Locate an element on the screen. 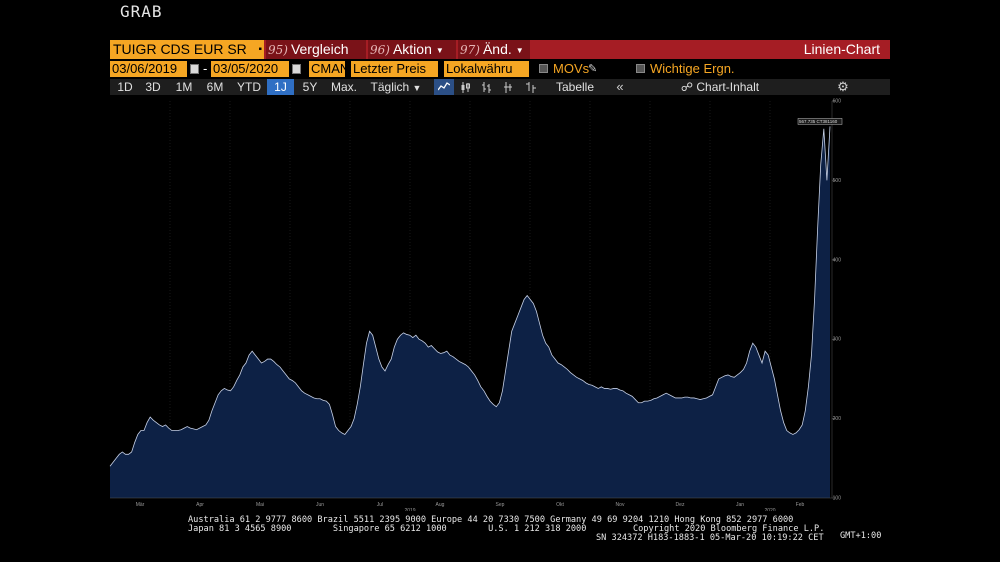  bar-ohlc-icon is located at coordinates (487, 87).